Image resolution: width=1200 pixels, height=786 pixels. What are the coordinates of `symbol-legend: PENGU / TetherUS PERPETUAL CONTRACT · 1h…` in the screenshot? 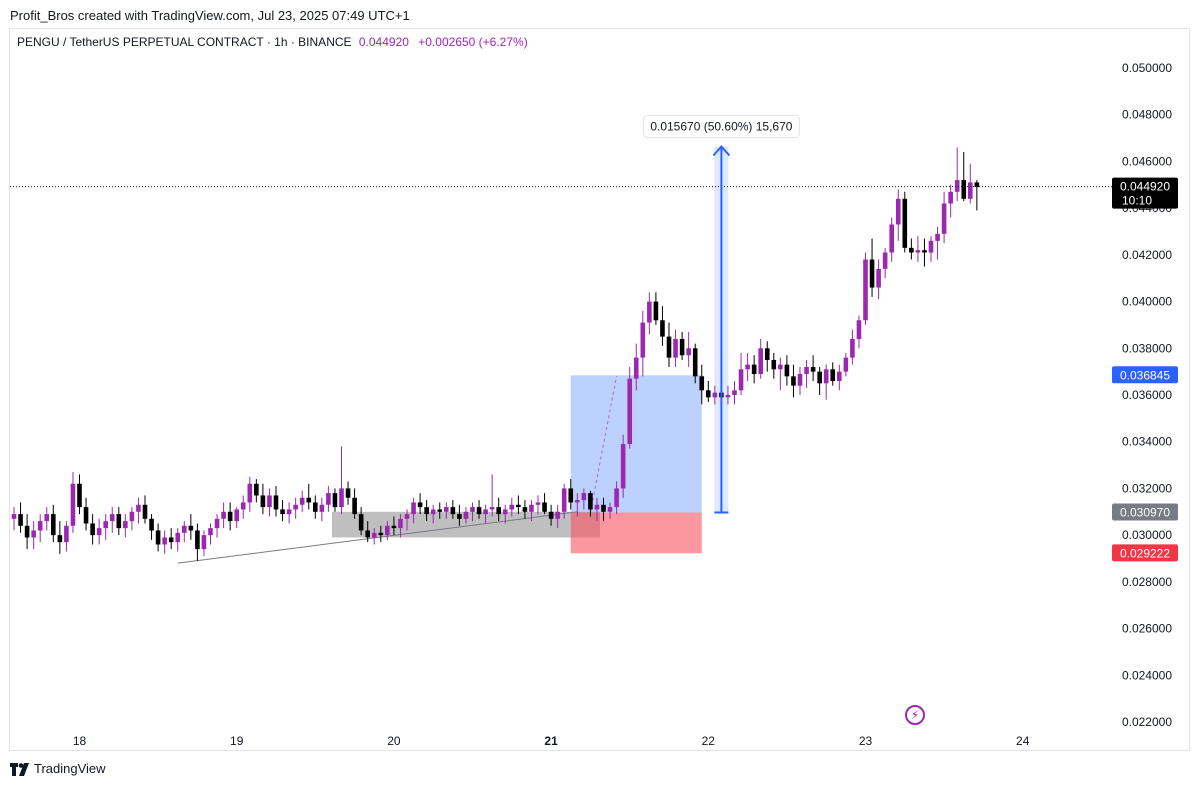 It's located at (272, 42).